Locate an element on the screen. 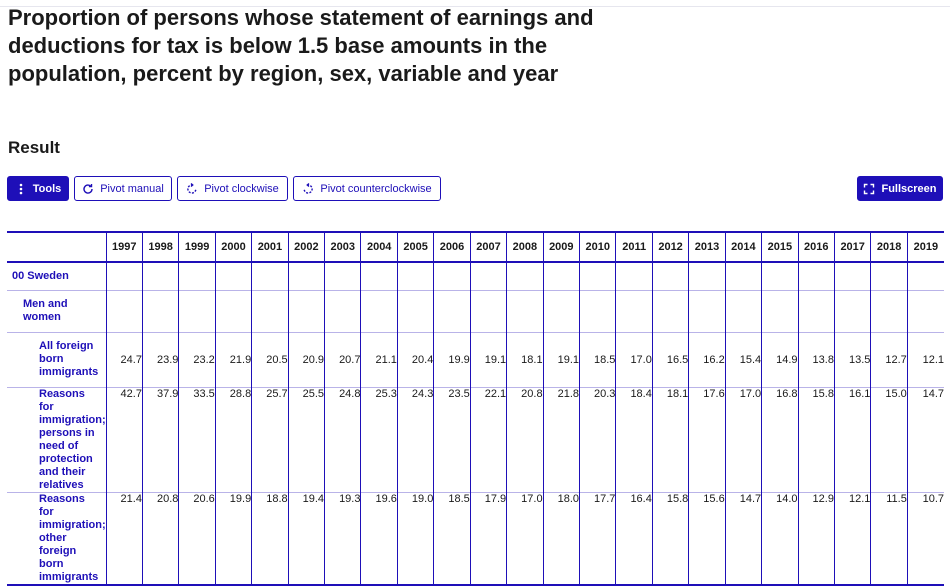 The height and width of the screenshot is (586, 950). value-cell: 20.5 is located at coordinates (270, 359).